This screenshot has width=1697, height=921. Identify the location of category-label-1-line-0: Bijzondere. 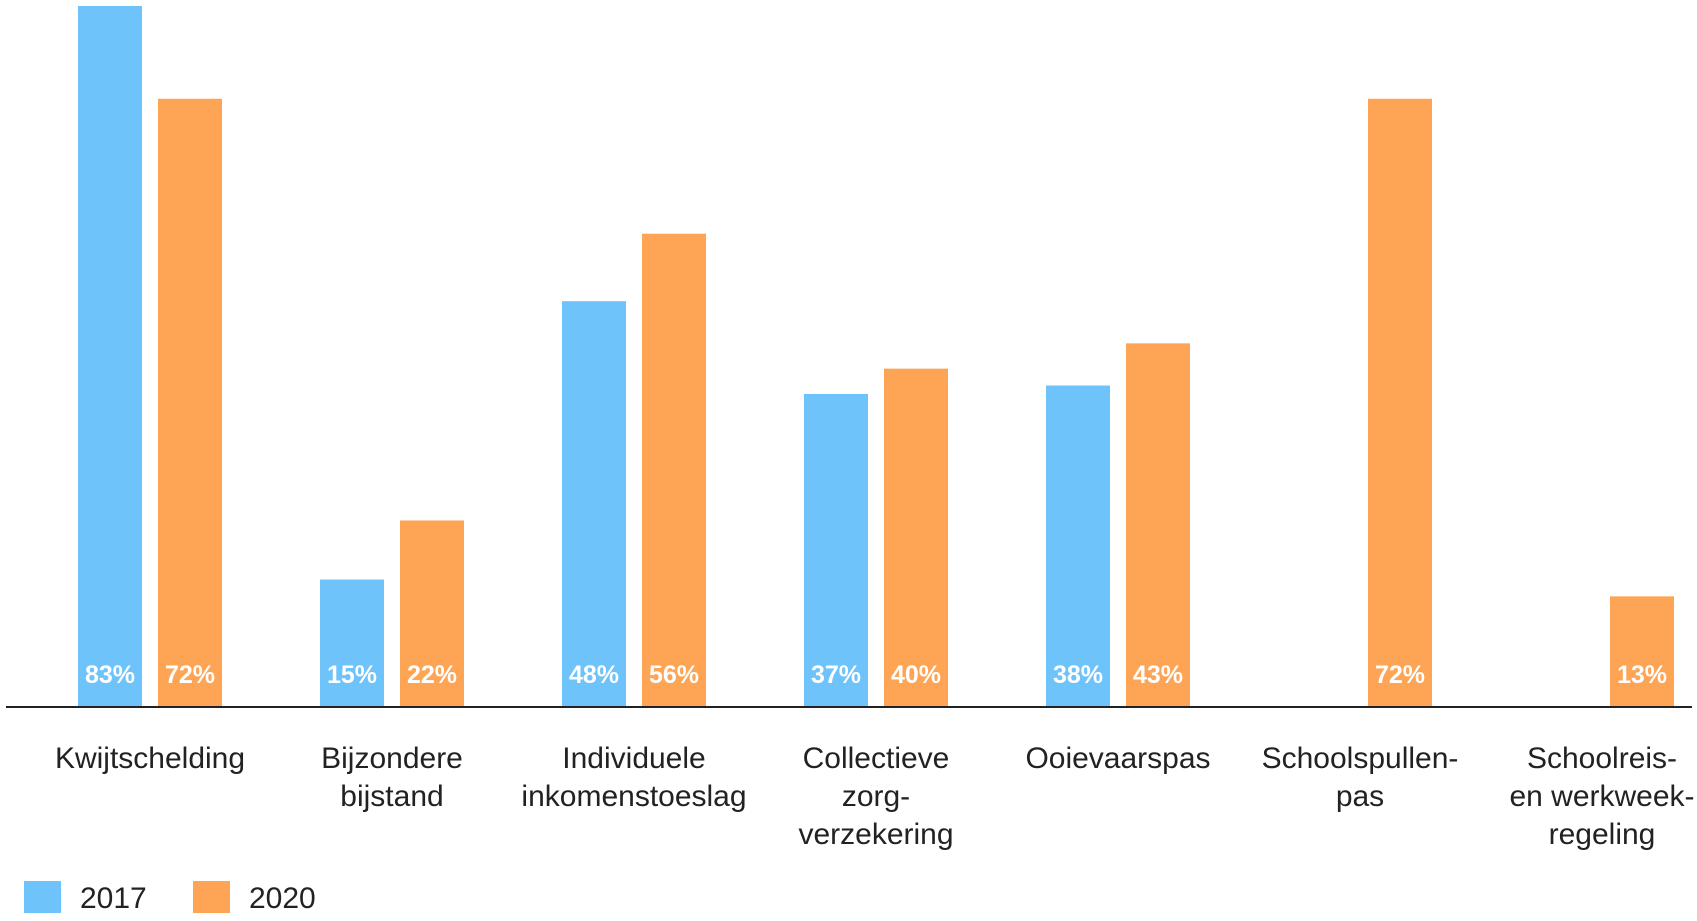
(392, 758).